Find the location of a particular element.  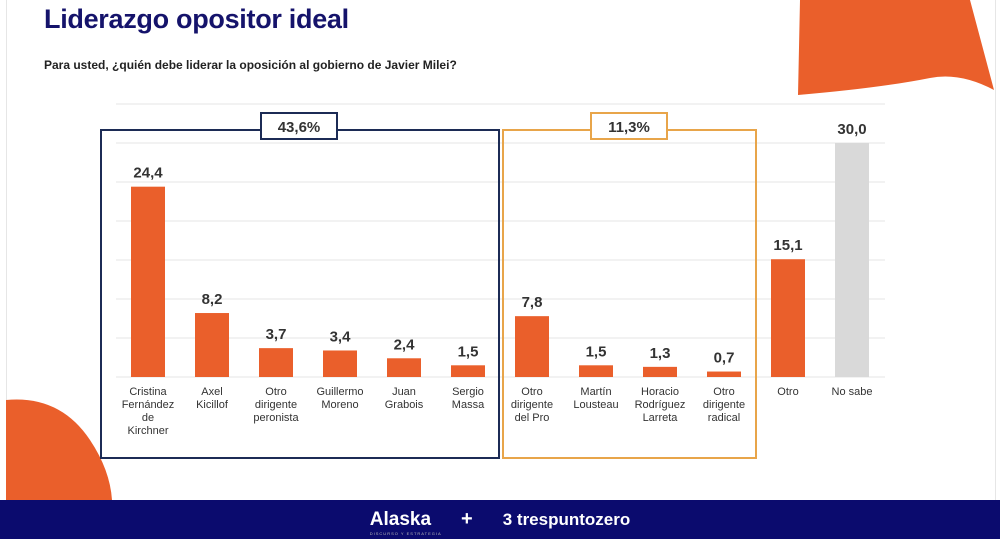

category-label: Juan is located at coordinates (404, 392).